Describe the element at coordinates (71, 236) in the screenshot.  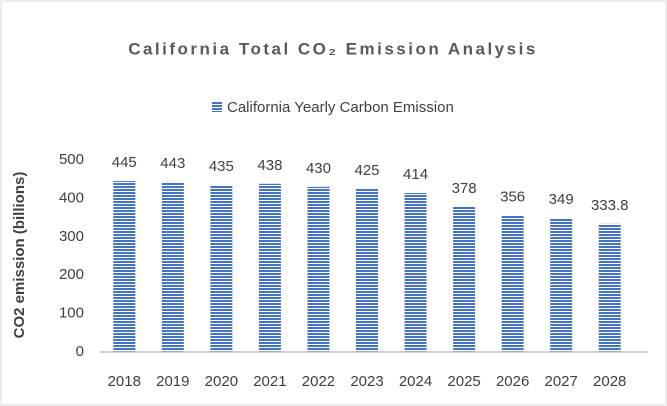
I see `y-tick-label: 300` at that location.